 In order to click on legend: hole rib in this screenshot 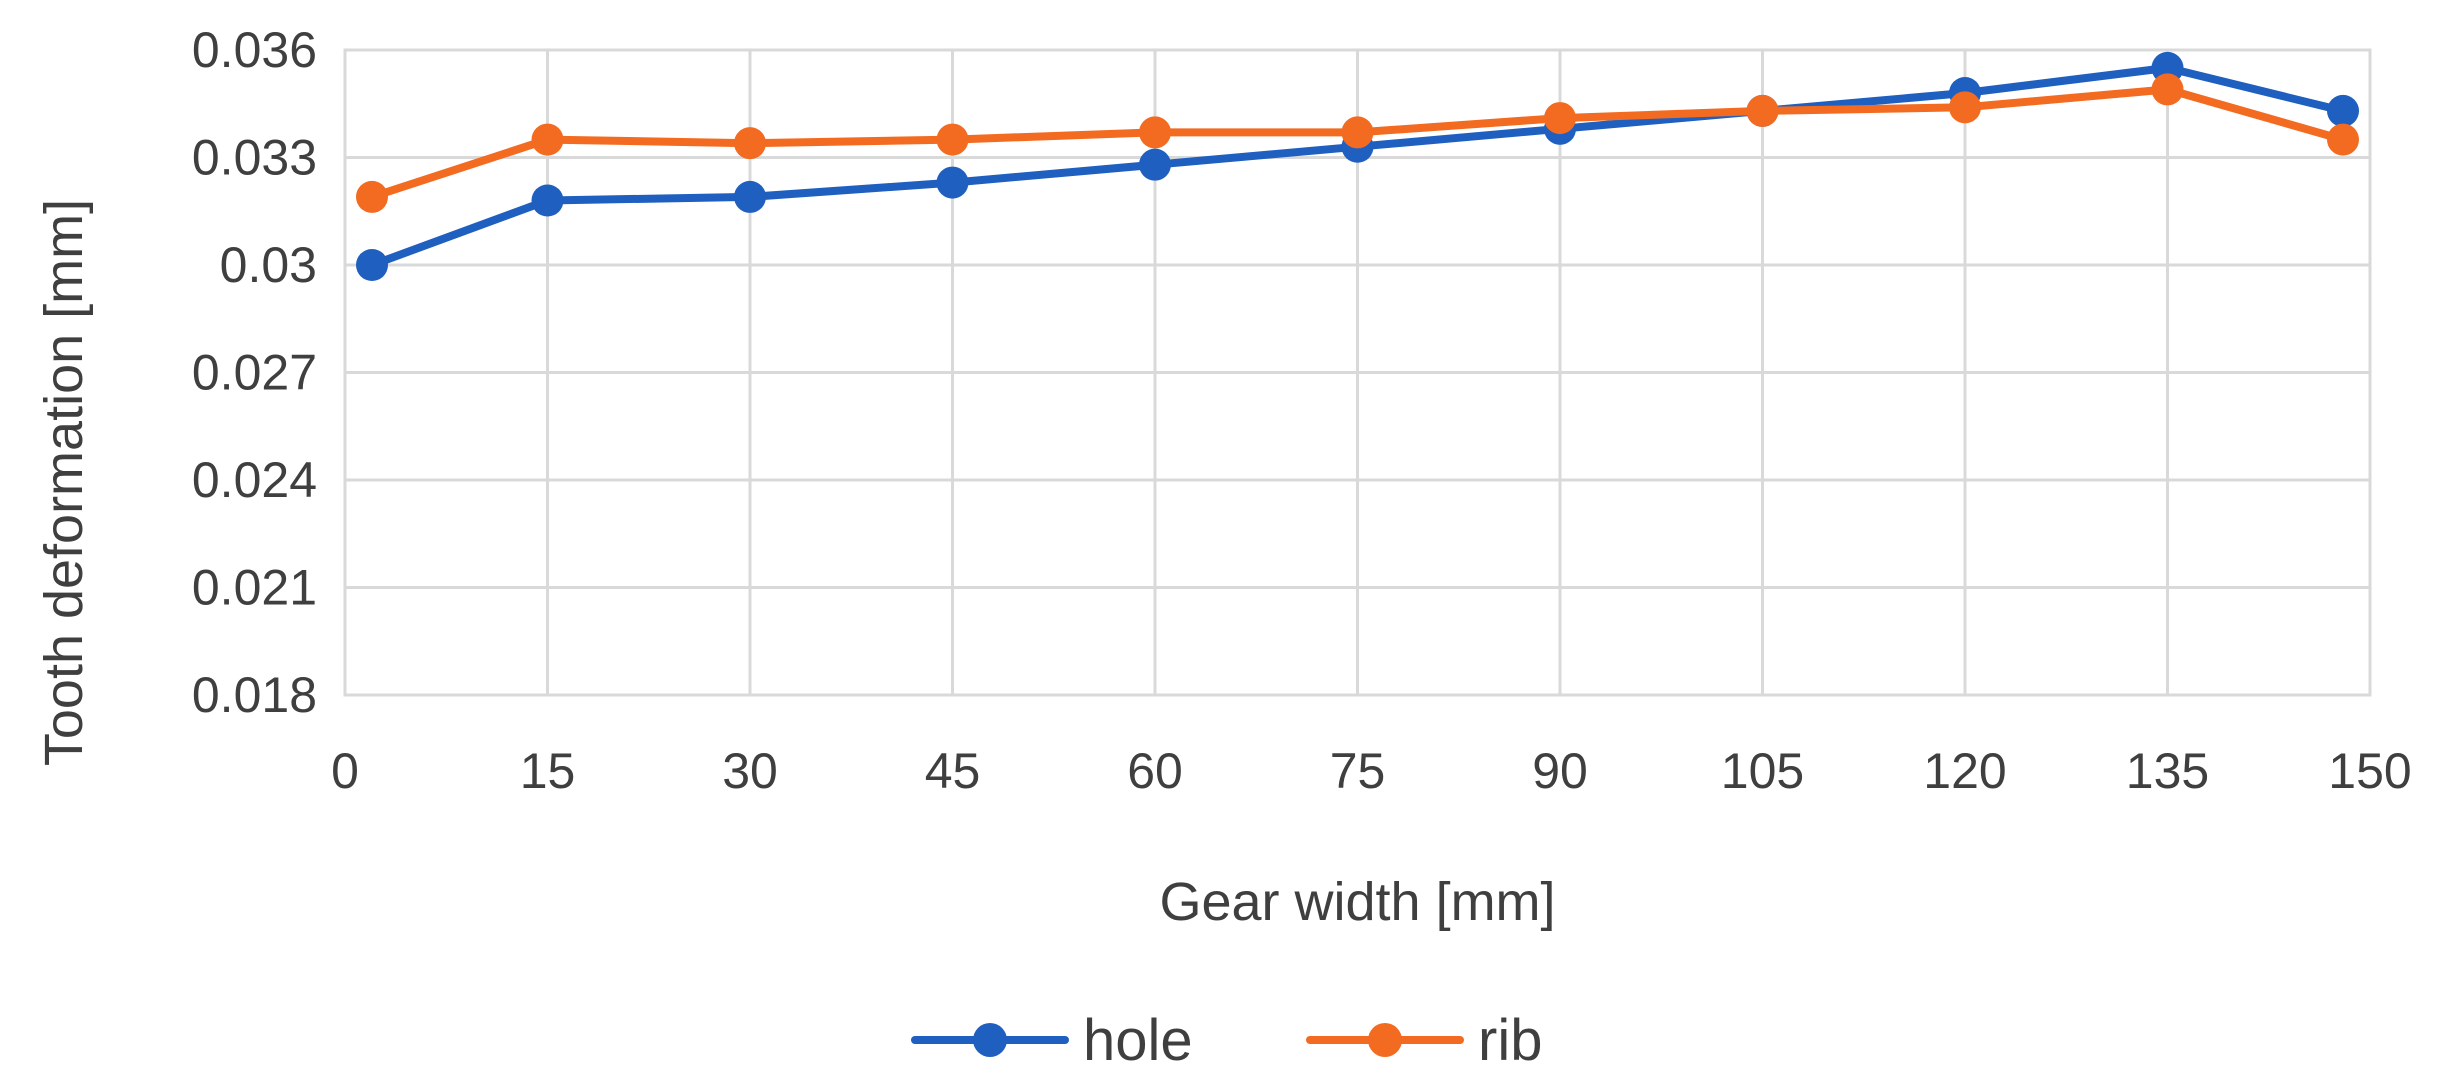, I will do `click(1226, 1040)`.